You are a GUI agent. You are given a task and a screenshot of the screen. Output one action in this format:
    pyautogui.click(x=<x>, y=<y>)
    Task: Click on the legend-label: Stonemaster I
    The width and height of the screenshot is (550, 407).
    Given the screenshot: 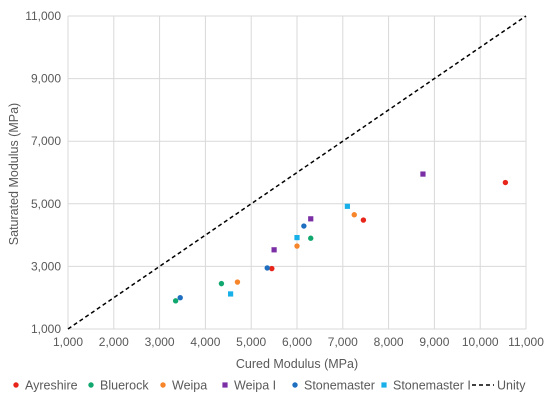 What is the action you would take?
    pyautogui.click(x=432, y=386)
    